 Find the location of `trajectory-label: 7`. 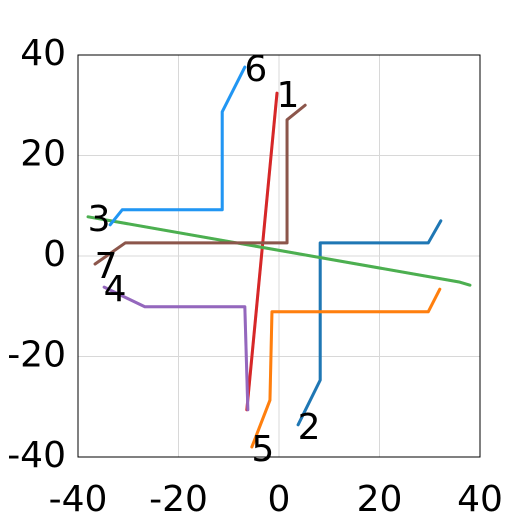

trajectory-label: 7 is located at coordinates (106, 266).